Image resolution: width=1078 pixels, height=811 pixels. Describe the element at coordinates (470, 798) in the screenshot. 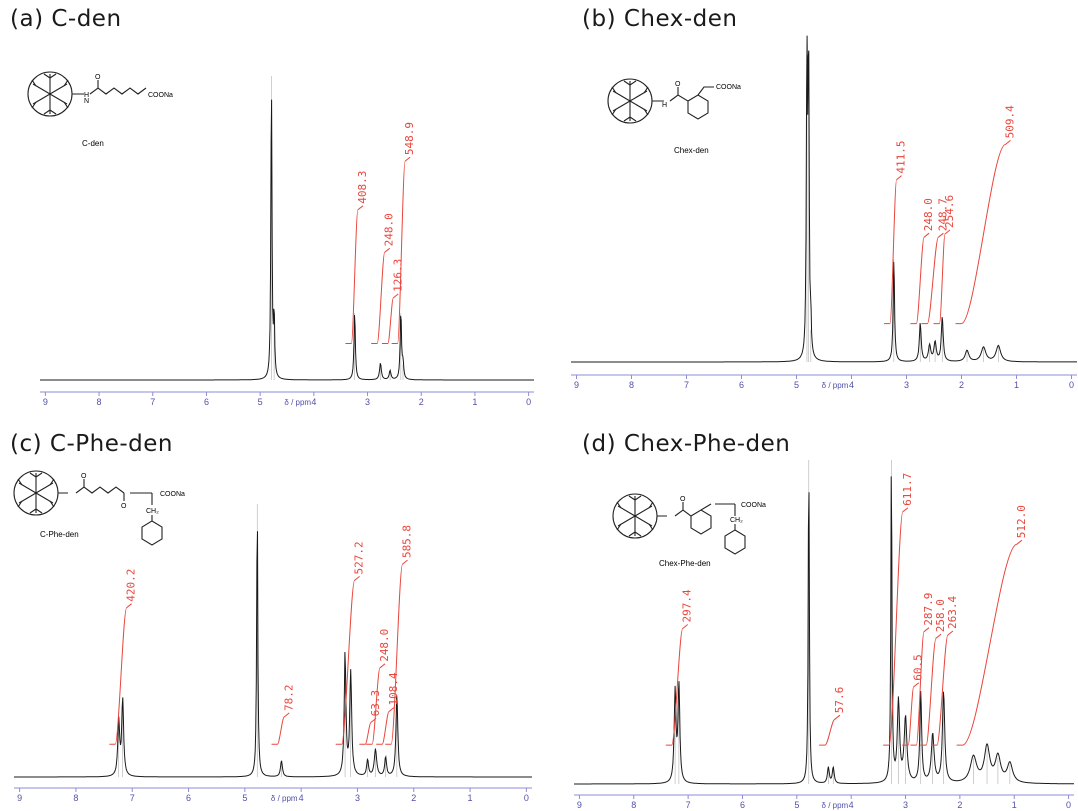

I see `x-tick-label: 1` at that location.